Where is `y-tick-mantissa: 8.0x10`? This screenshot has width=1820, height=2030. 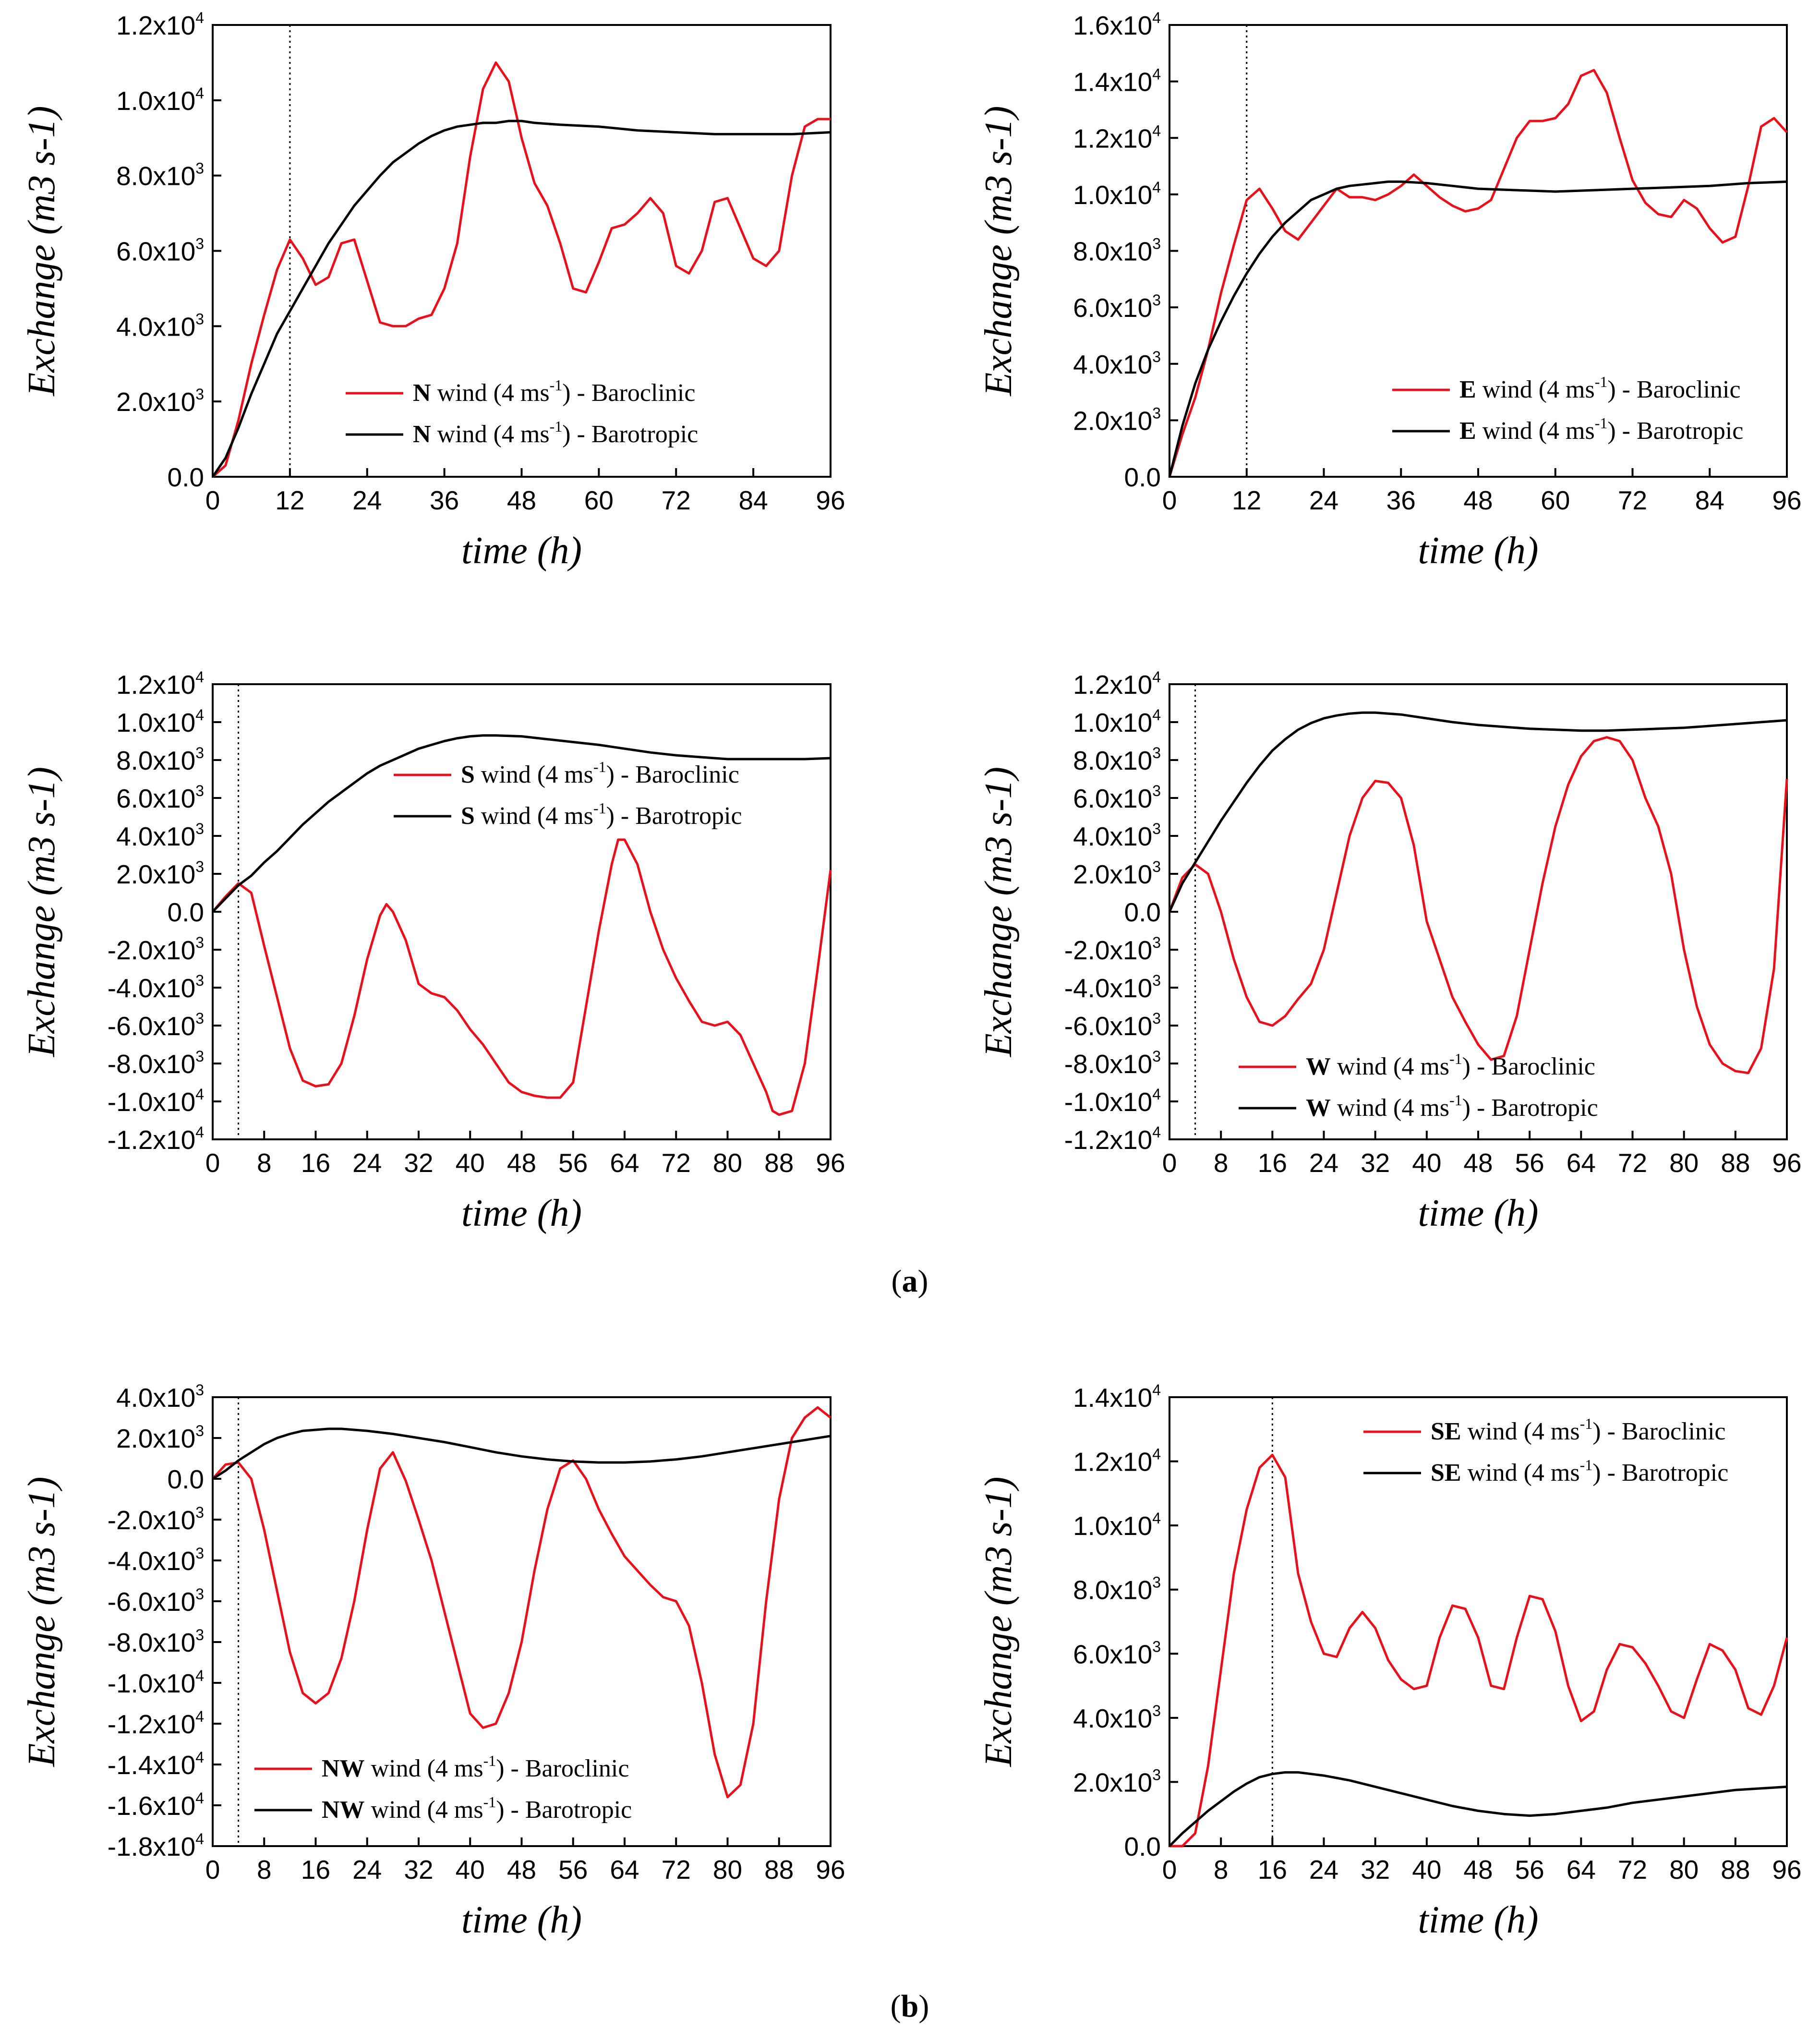 y-tick-mantissa: 8.0x10 is located at coordinates (1112, 761).